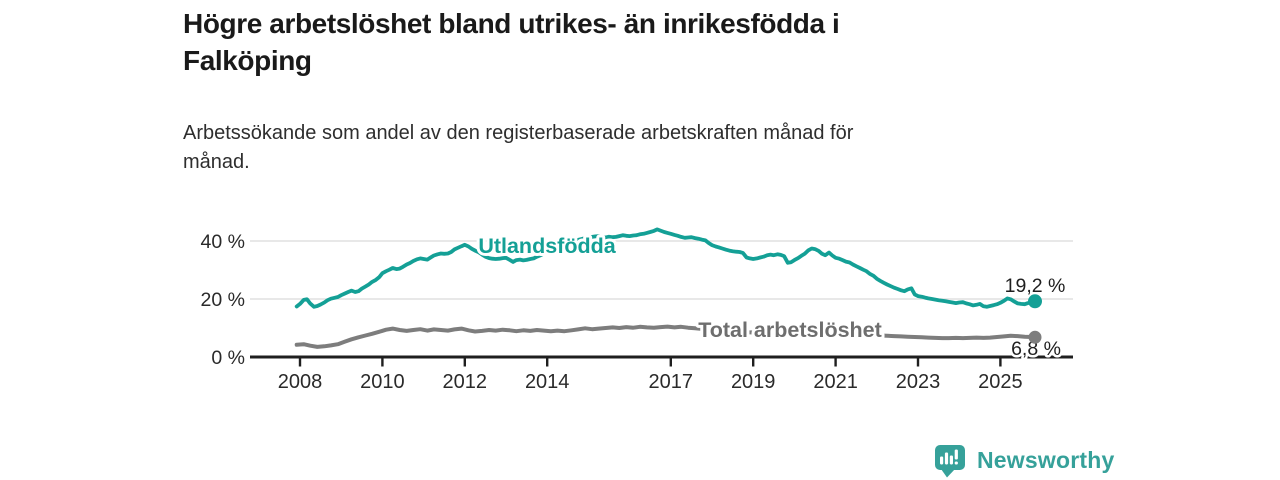 The height and width of the screenshot is (480, 1280). I want to click on x-tick-label-2019: 2019, so click(753, 382).